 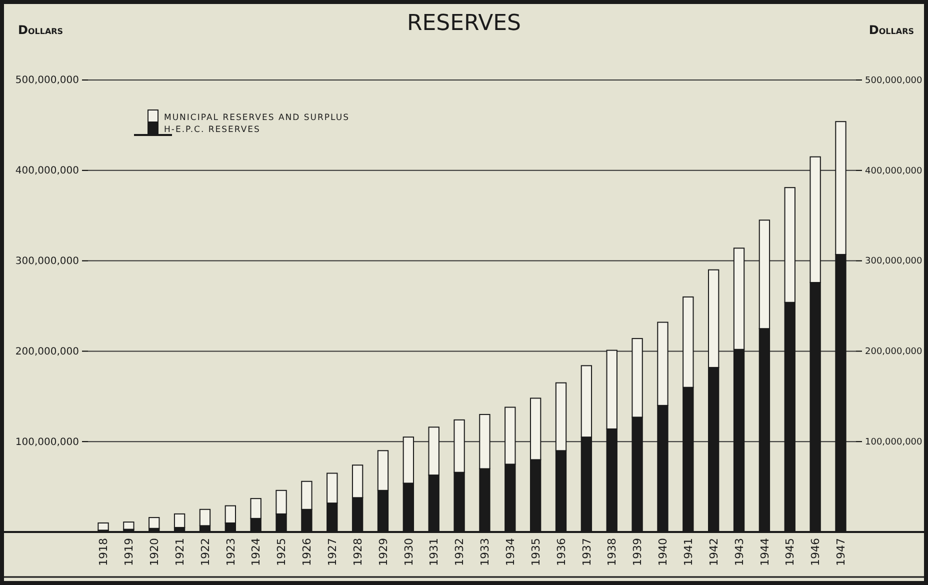 I want to click on x-tick-label: 1944, so click(x=765, y=552).